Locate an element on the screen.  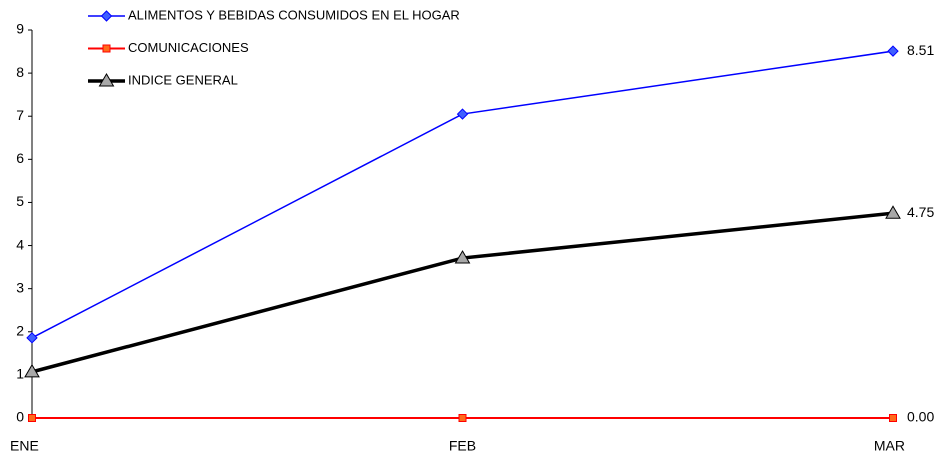
x-tick-label: FEB is located at coordinates (462, 446).